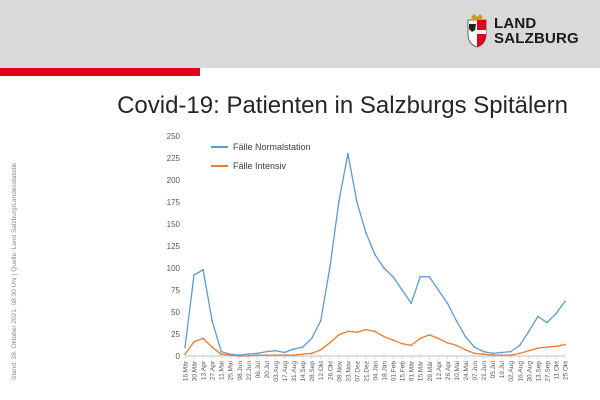  Describe the element at coordinates (330, 370) in the screenshot. I see `x-tick-label: 26.Okt` at that location.